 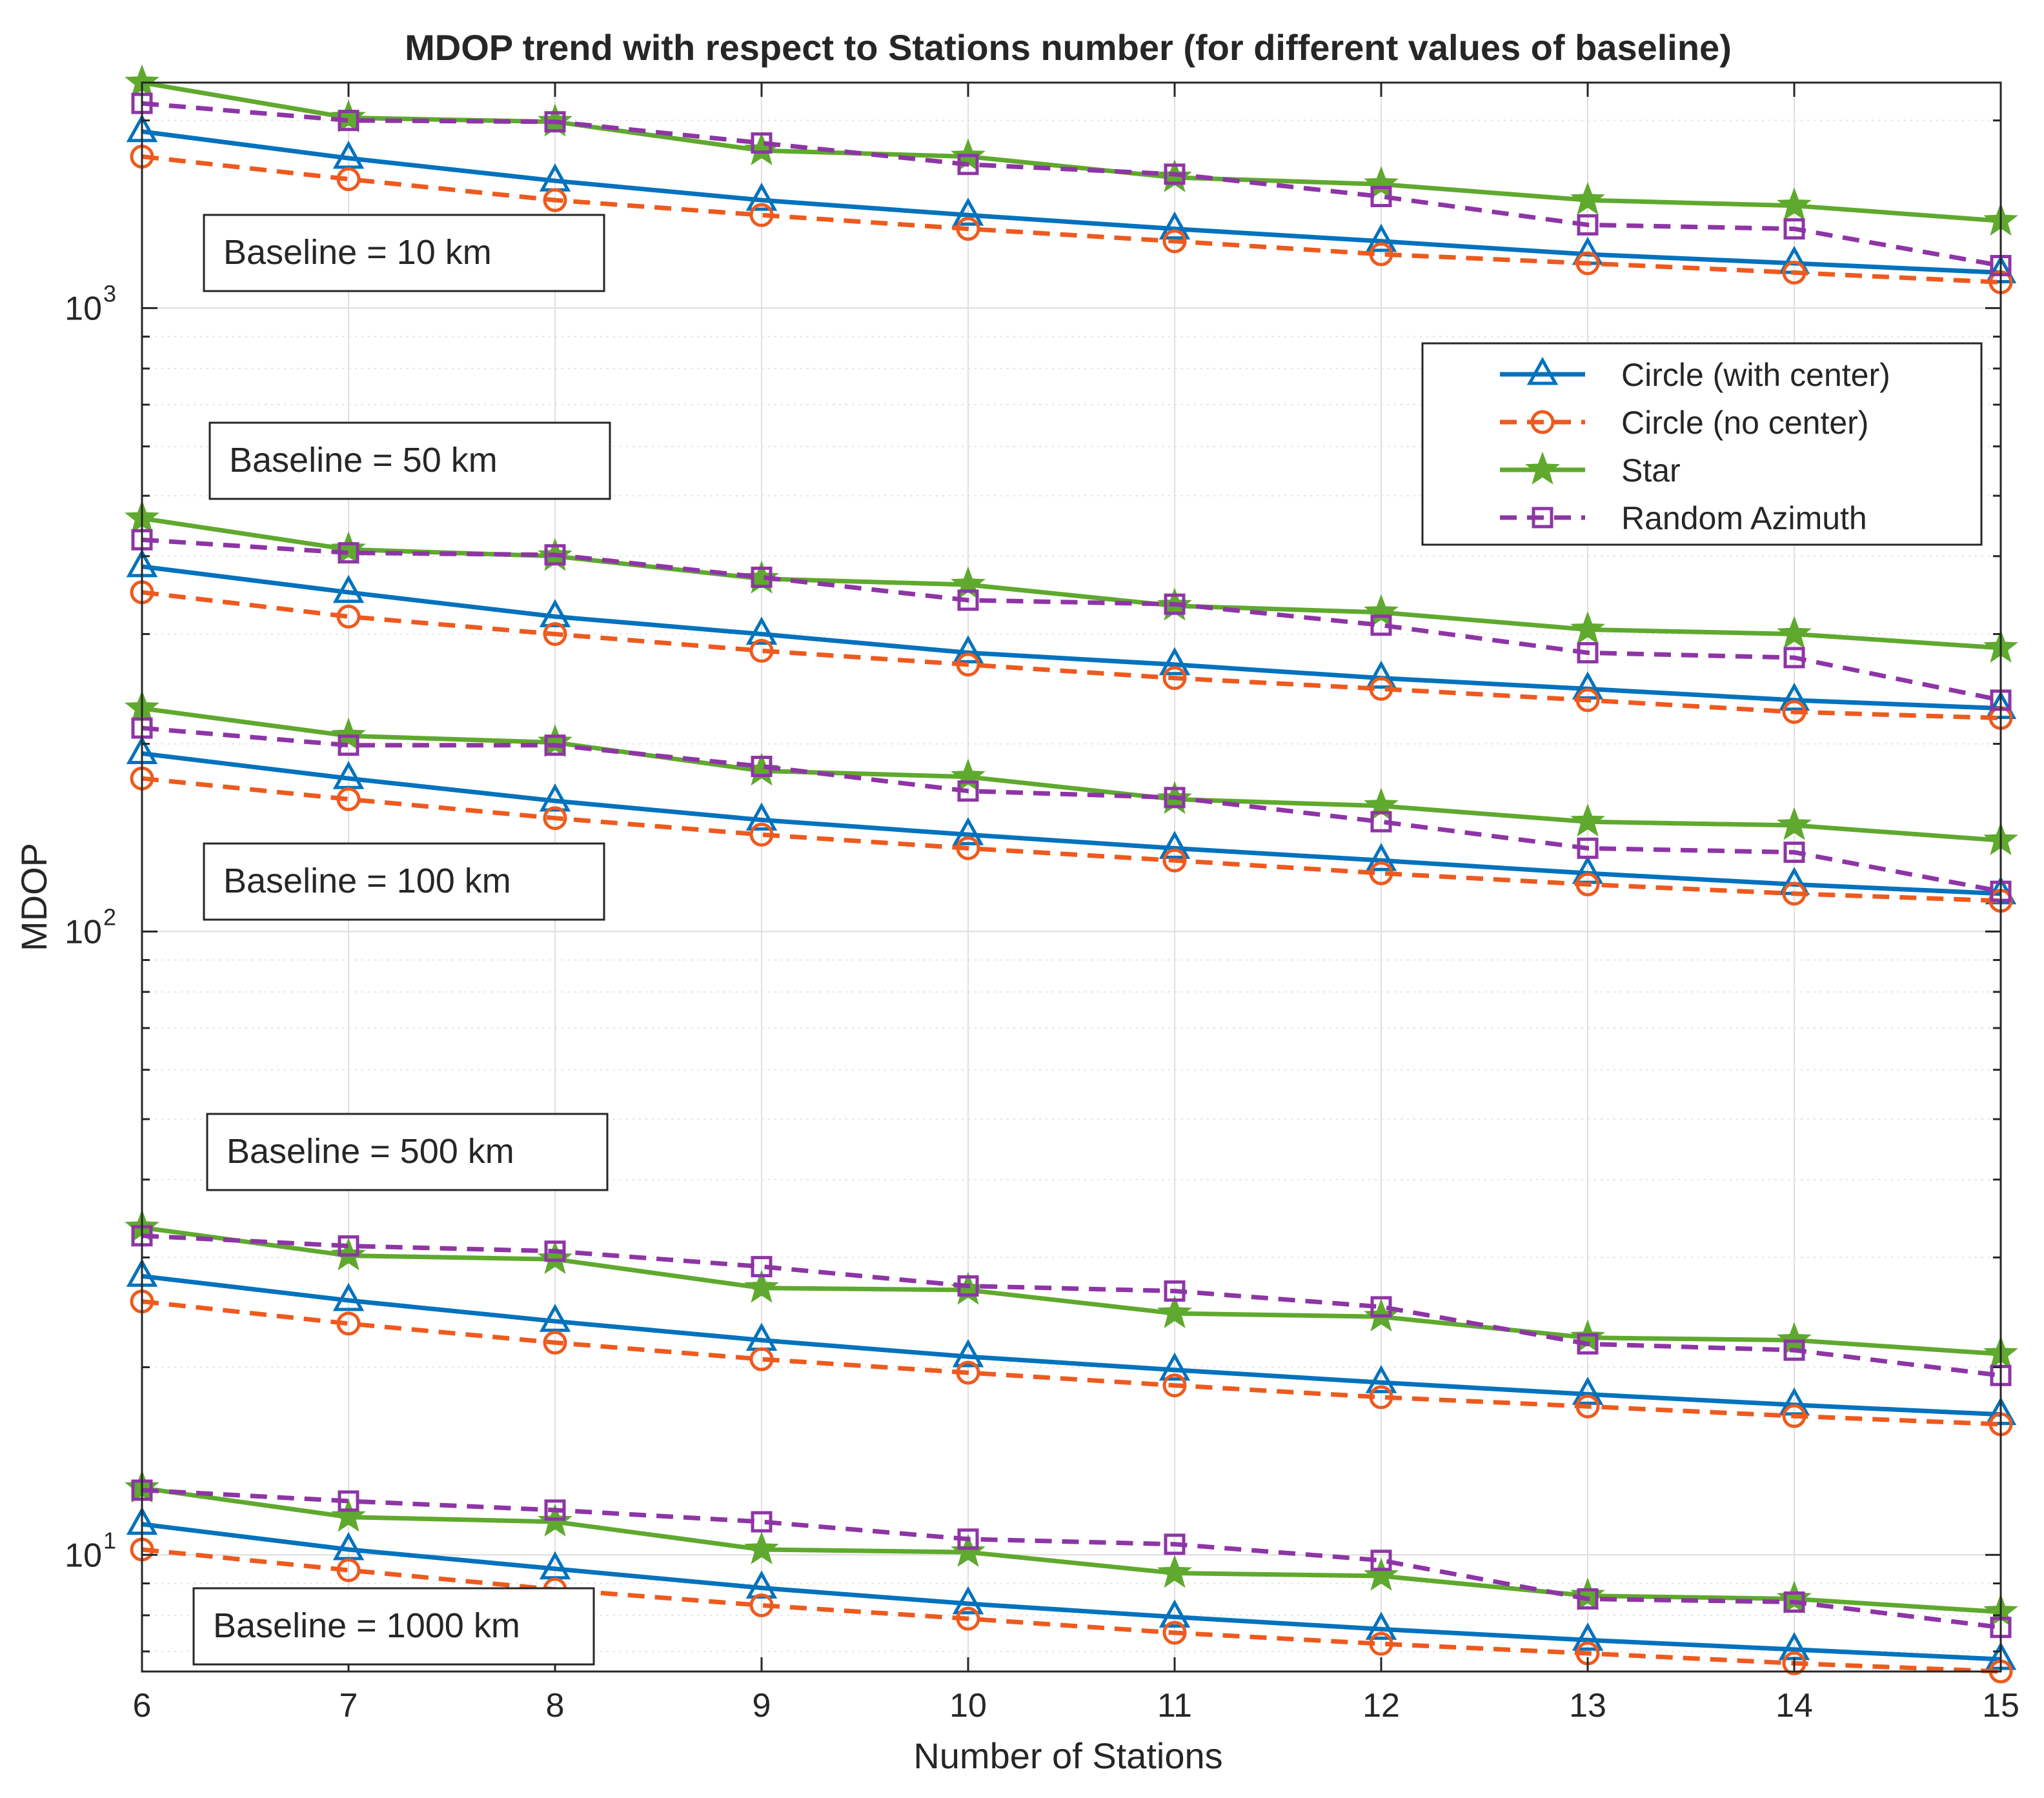 What do you see at coordinates (1695, 374) in the screenshot?
I see `legend-item: Circle (with center)` at bounding box center [1695, 374].